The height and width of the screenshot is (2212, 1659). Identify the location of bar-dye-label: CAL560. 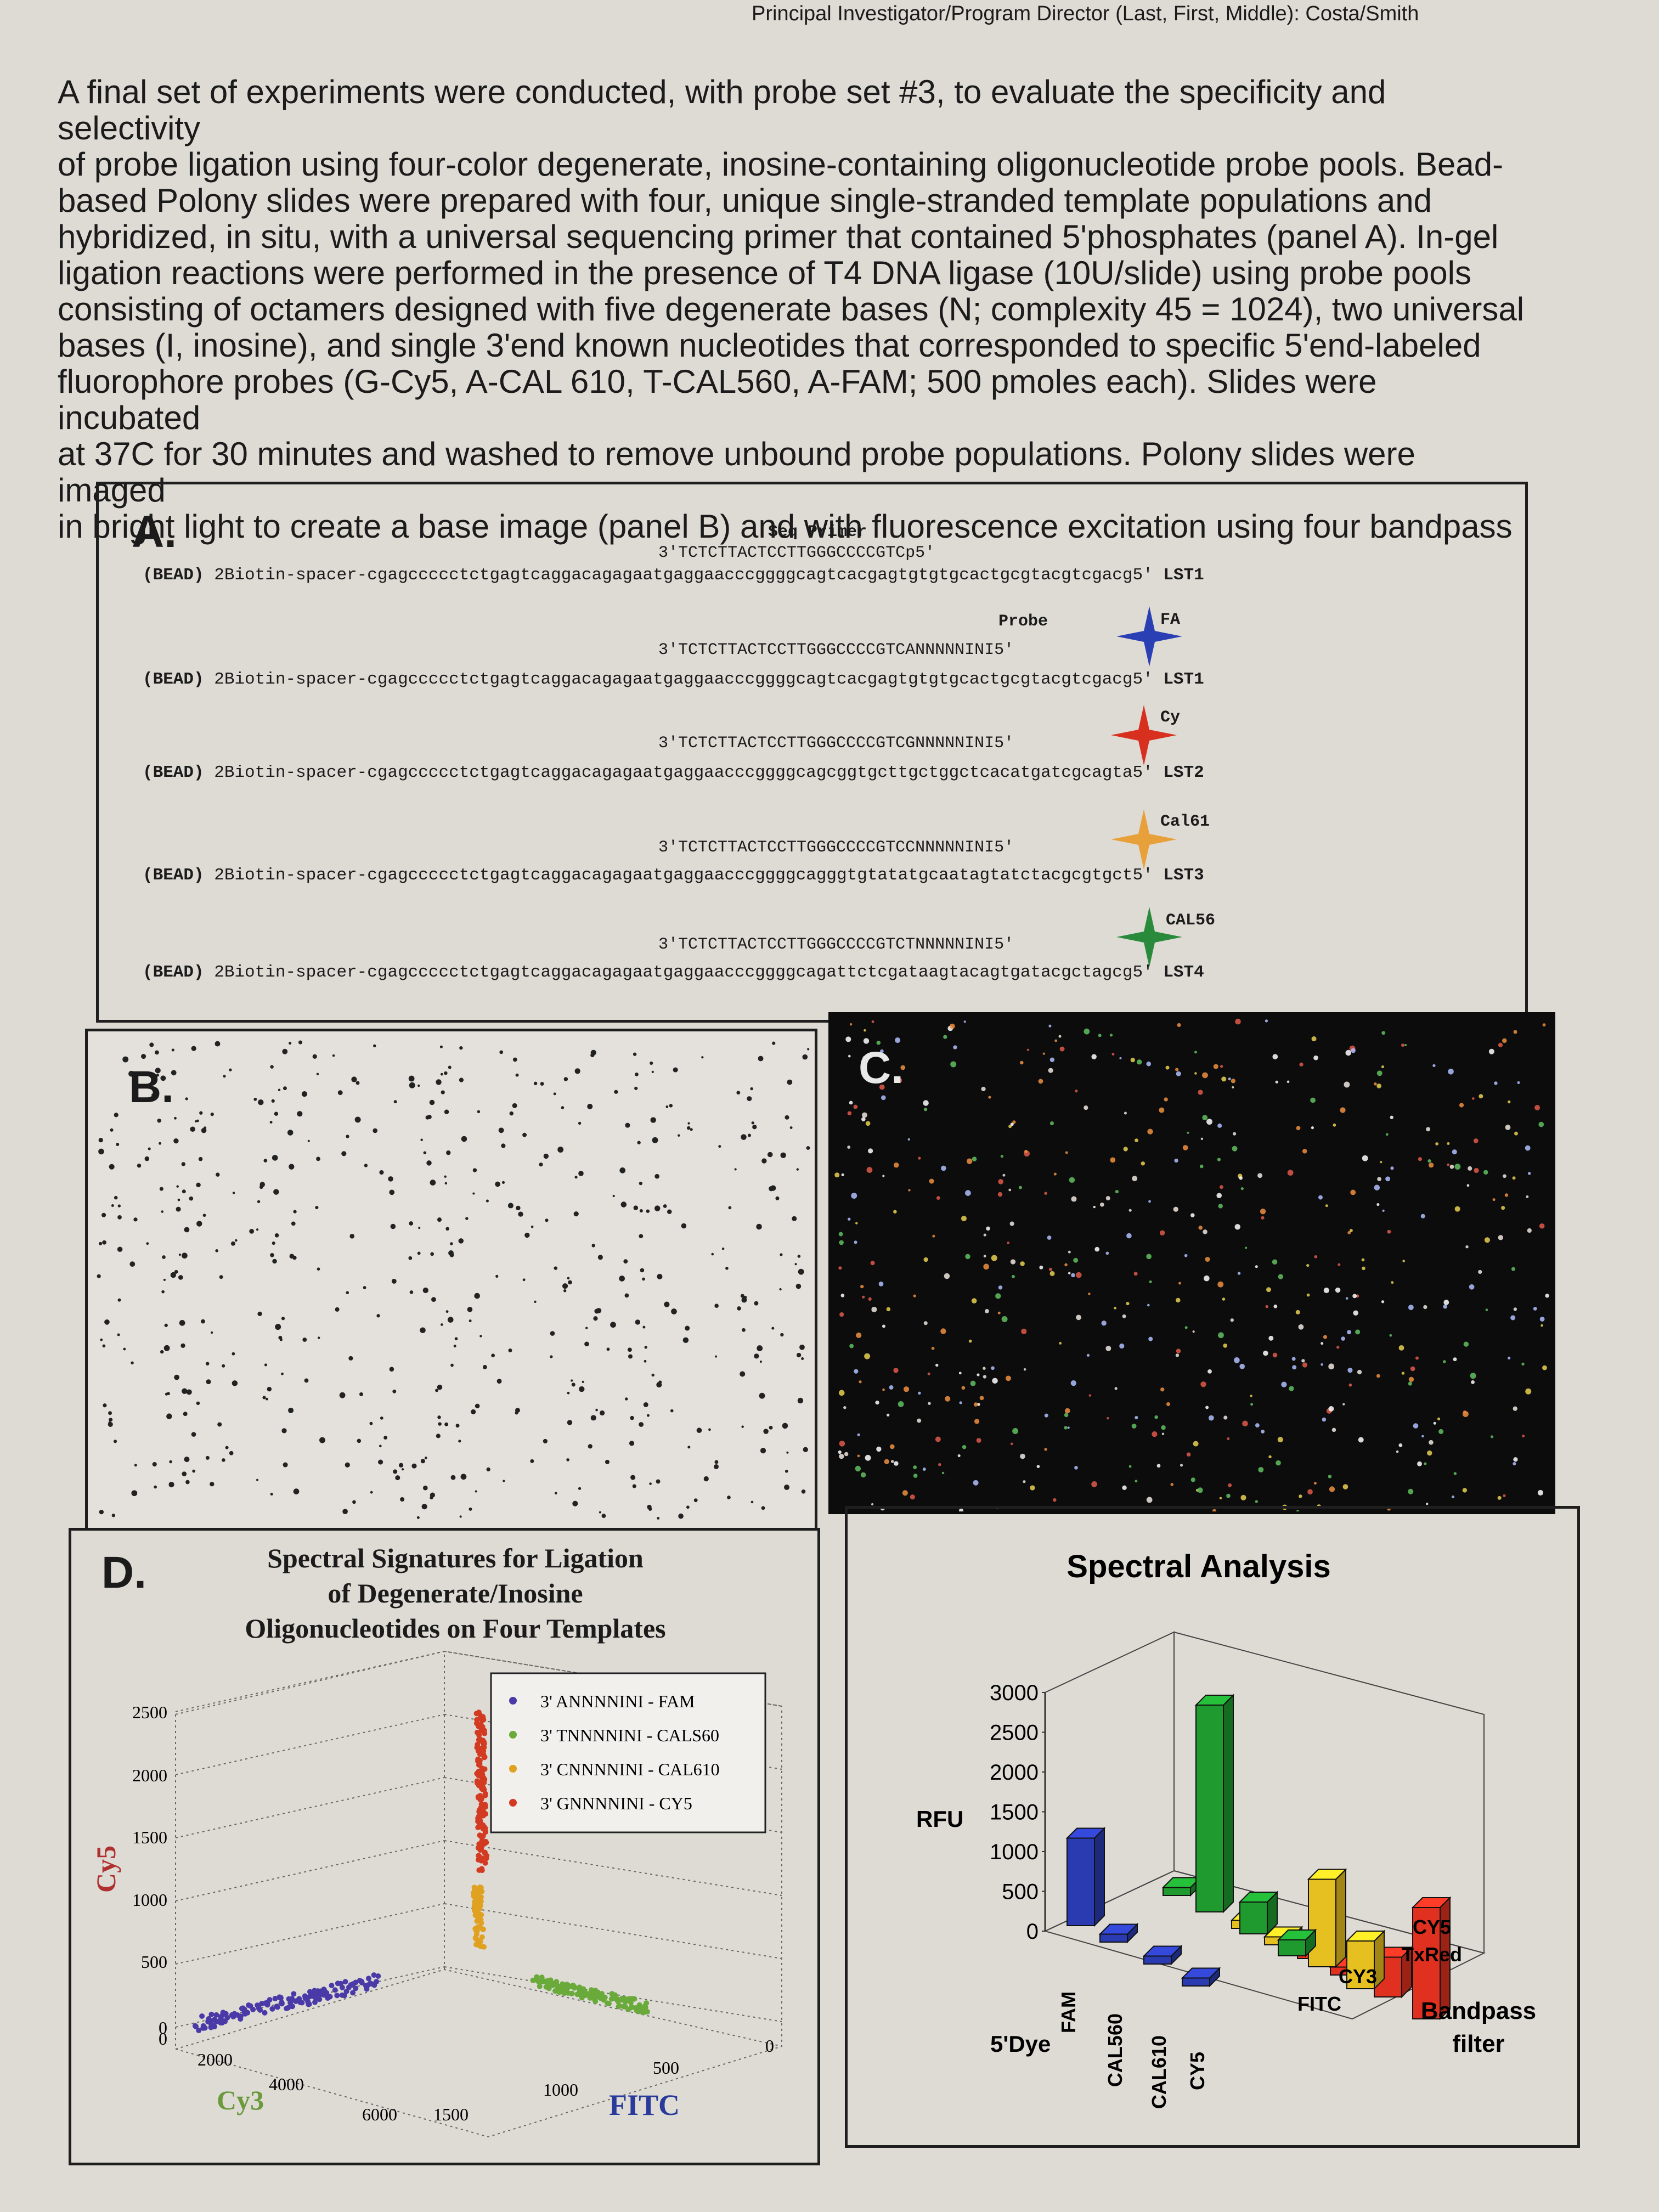
(1115, 2050).